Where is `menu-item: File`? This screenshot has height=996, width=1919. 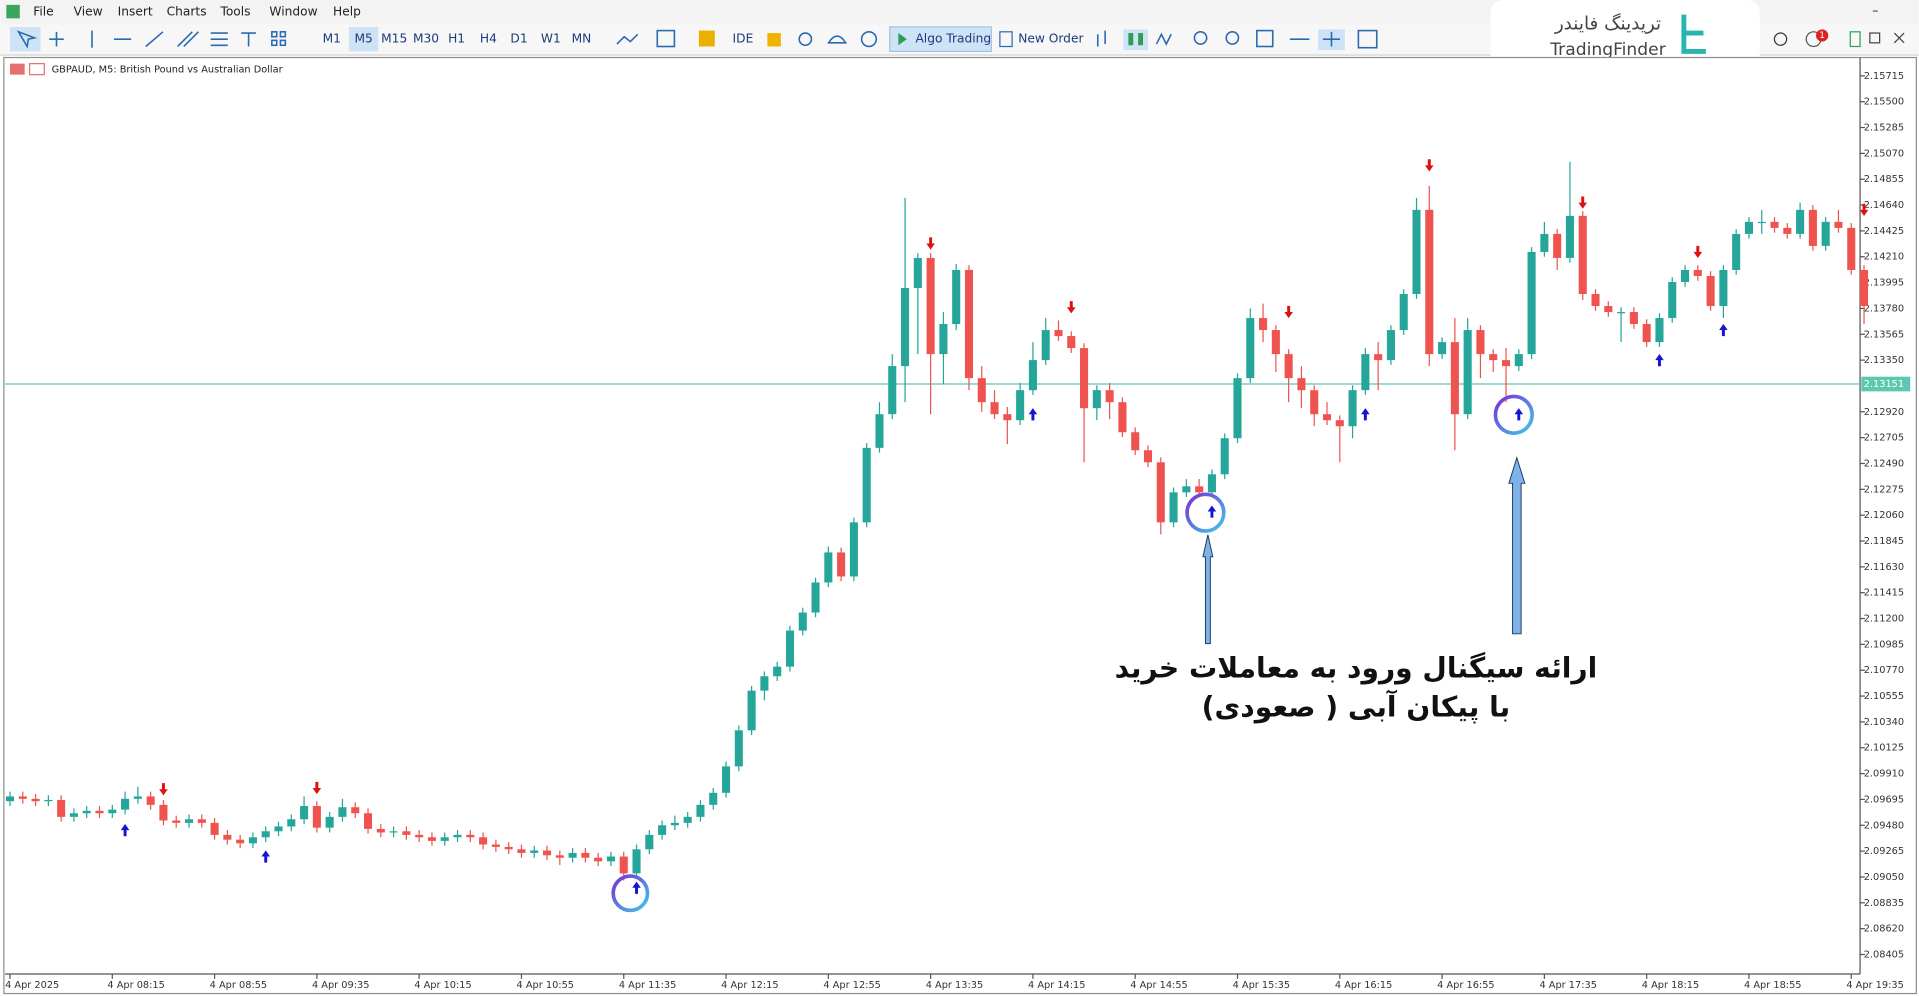
menu-item: File is located at coordinates (43, 12).